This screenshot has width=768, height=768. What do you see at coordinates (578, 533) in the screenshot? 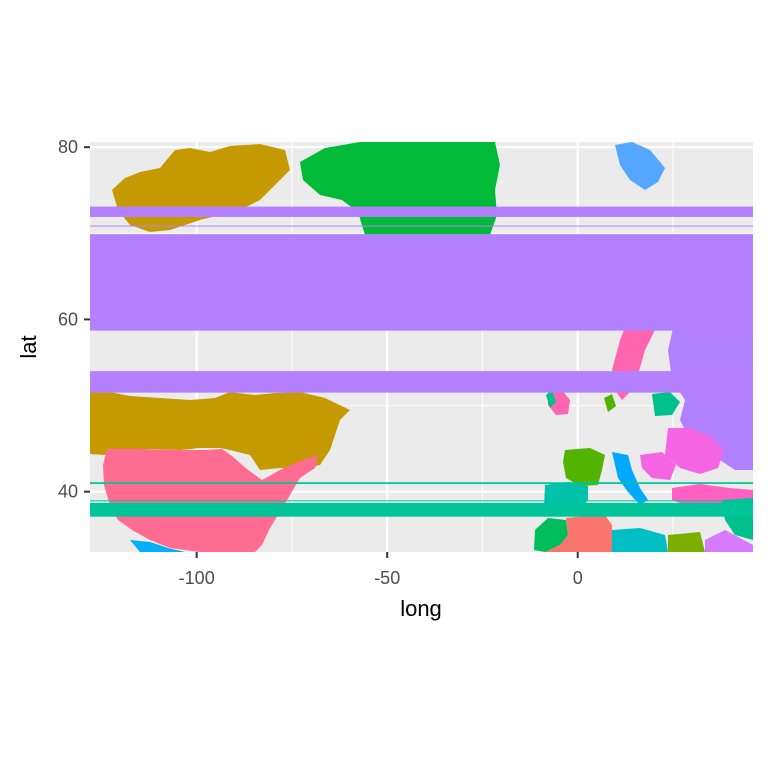
I see `region-algeria` at bounding box center [578, 533].